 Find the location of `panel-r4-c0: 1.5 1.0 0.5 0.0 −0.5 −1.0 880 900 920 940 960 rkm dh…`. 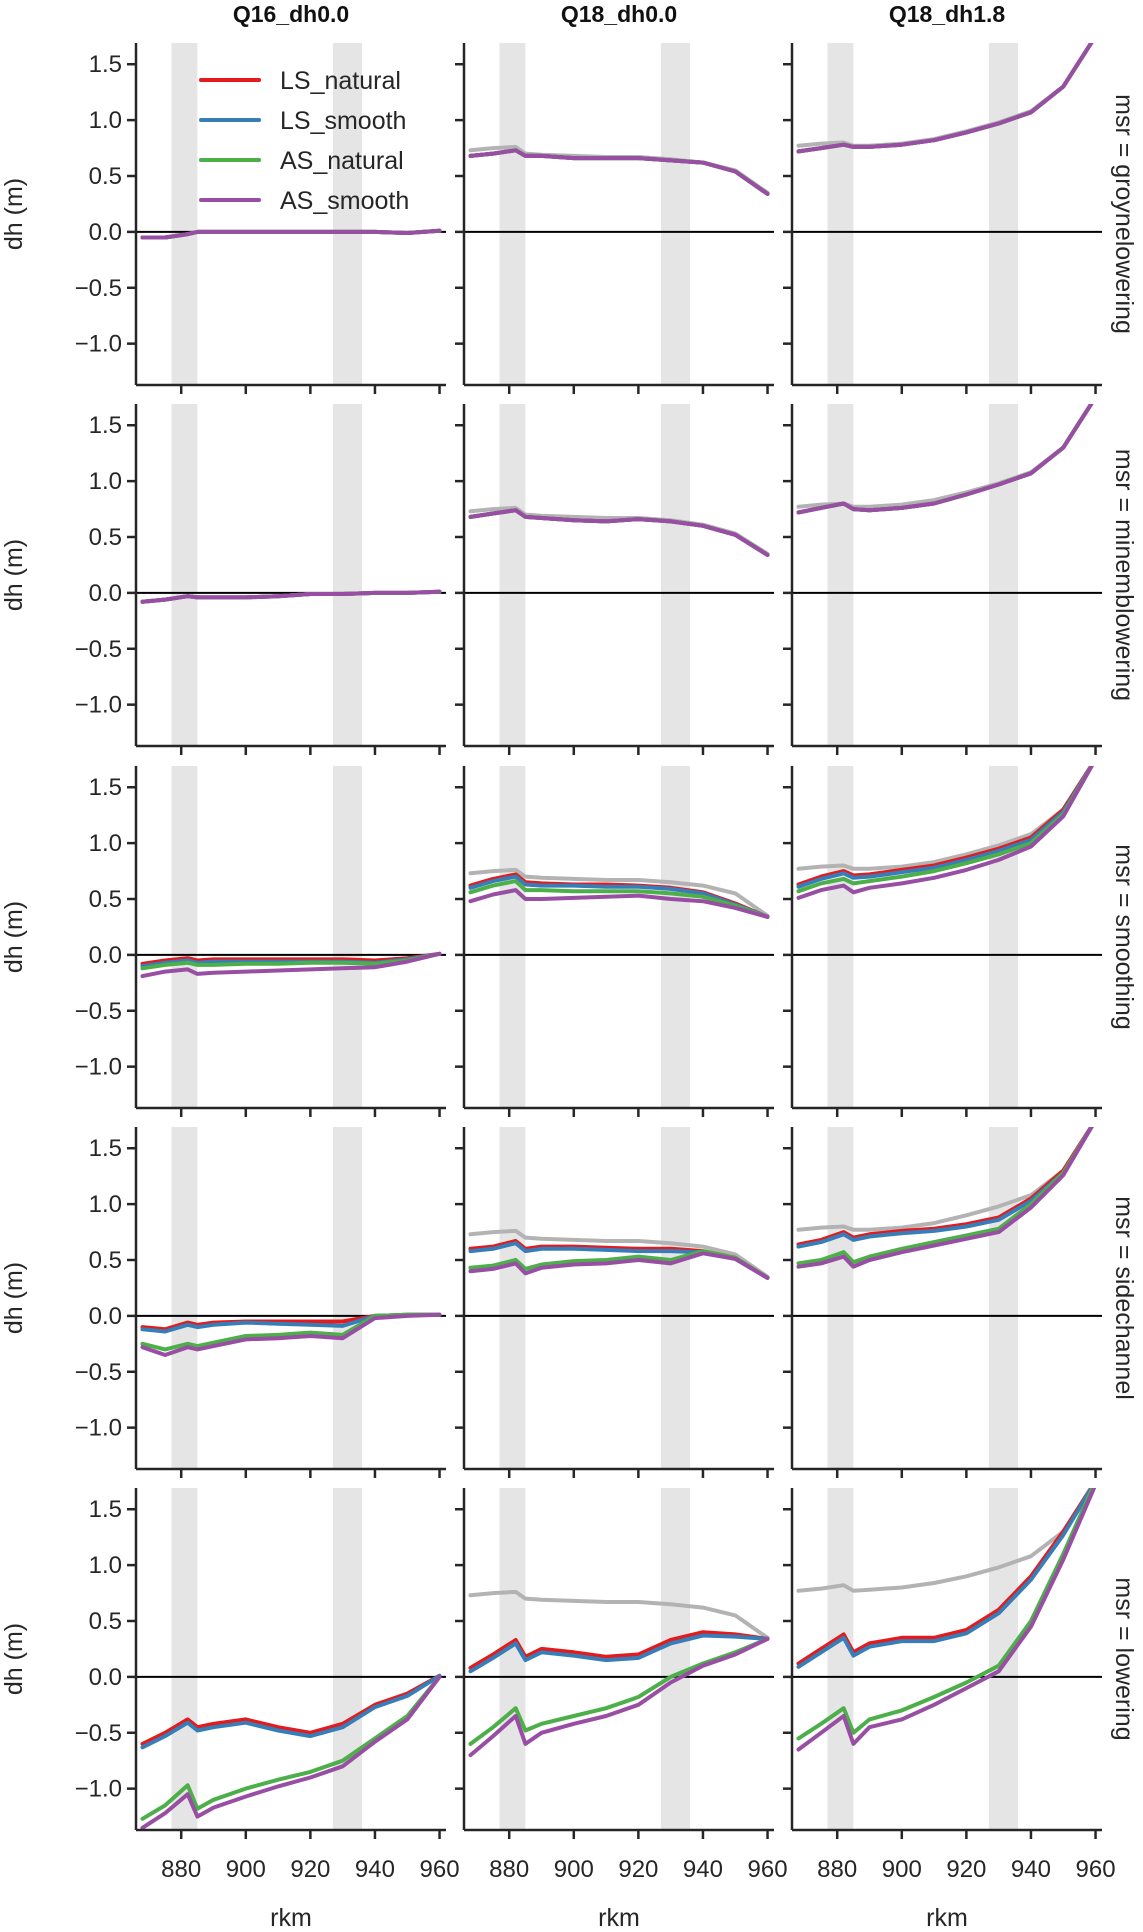

panel-r4-c0: 1.5 1.0 0.5 0.0 −0.5 −1.0 880 900 920 940 960 rkm dh… is located at coordinates (230, 1710).